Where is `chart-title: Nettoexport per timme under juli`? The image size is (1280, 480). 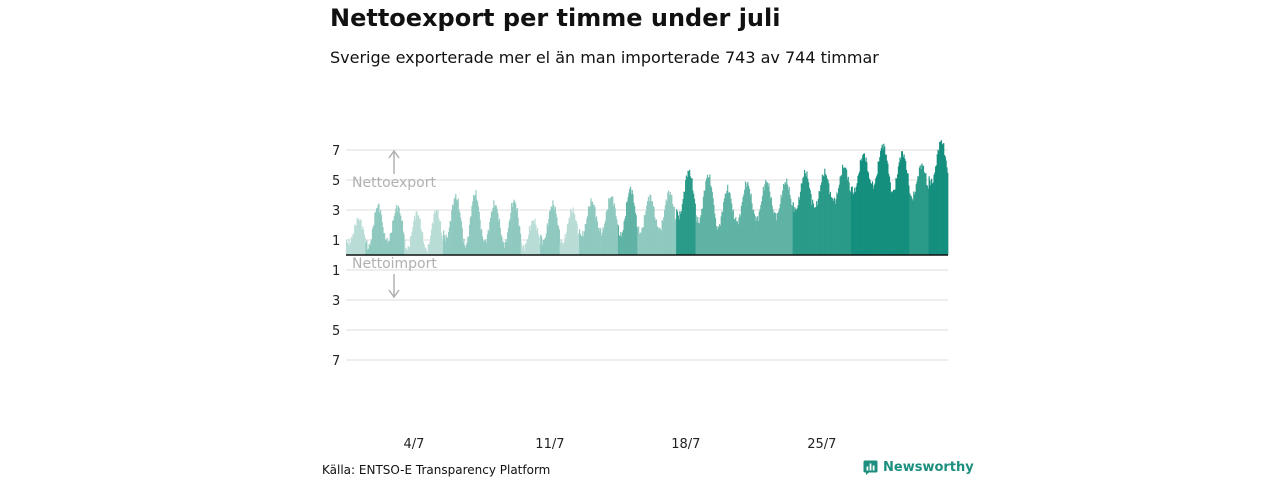
chart-title: Nettoexport per timme under juli is located at coordinates (555, 18).